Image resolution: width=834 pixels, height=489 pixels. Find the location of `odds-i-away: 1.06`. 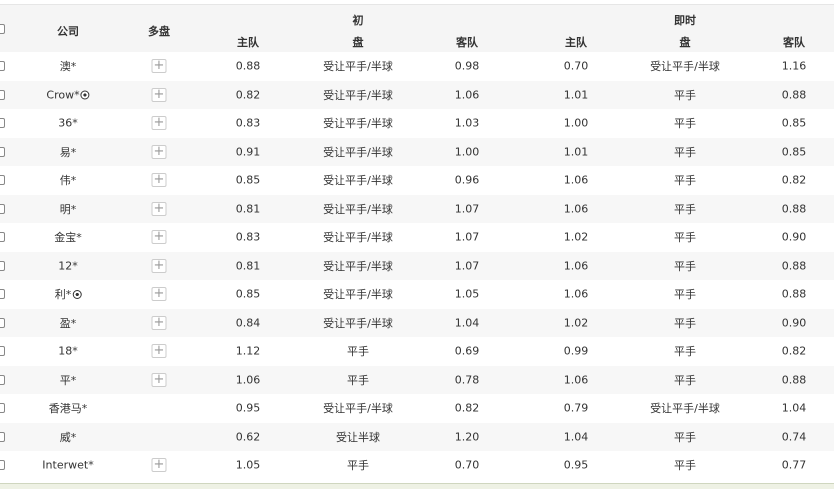

odds-i-away: 1.06 is located at coordinates (467, 95).